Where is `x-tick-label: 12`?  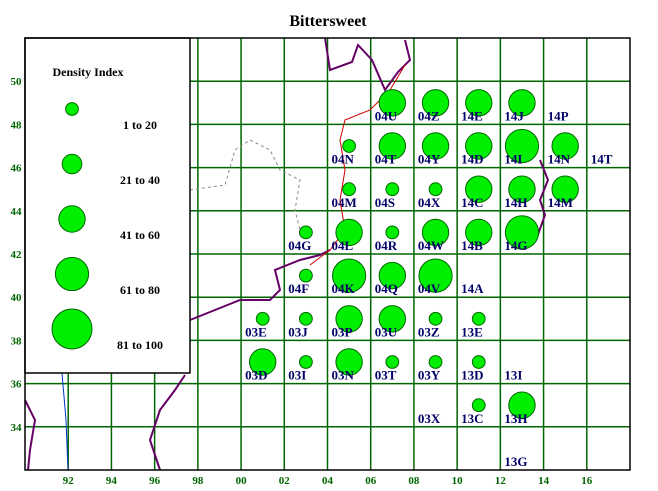
x-tick-label: 12 is located at coordinates (501, 481).